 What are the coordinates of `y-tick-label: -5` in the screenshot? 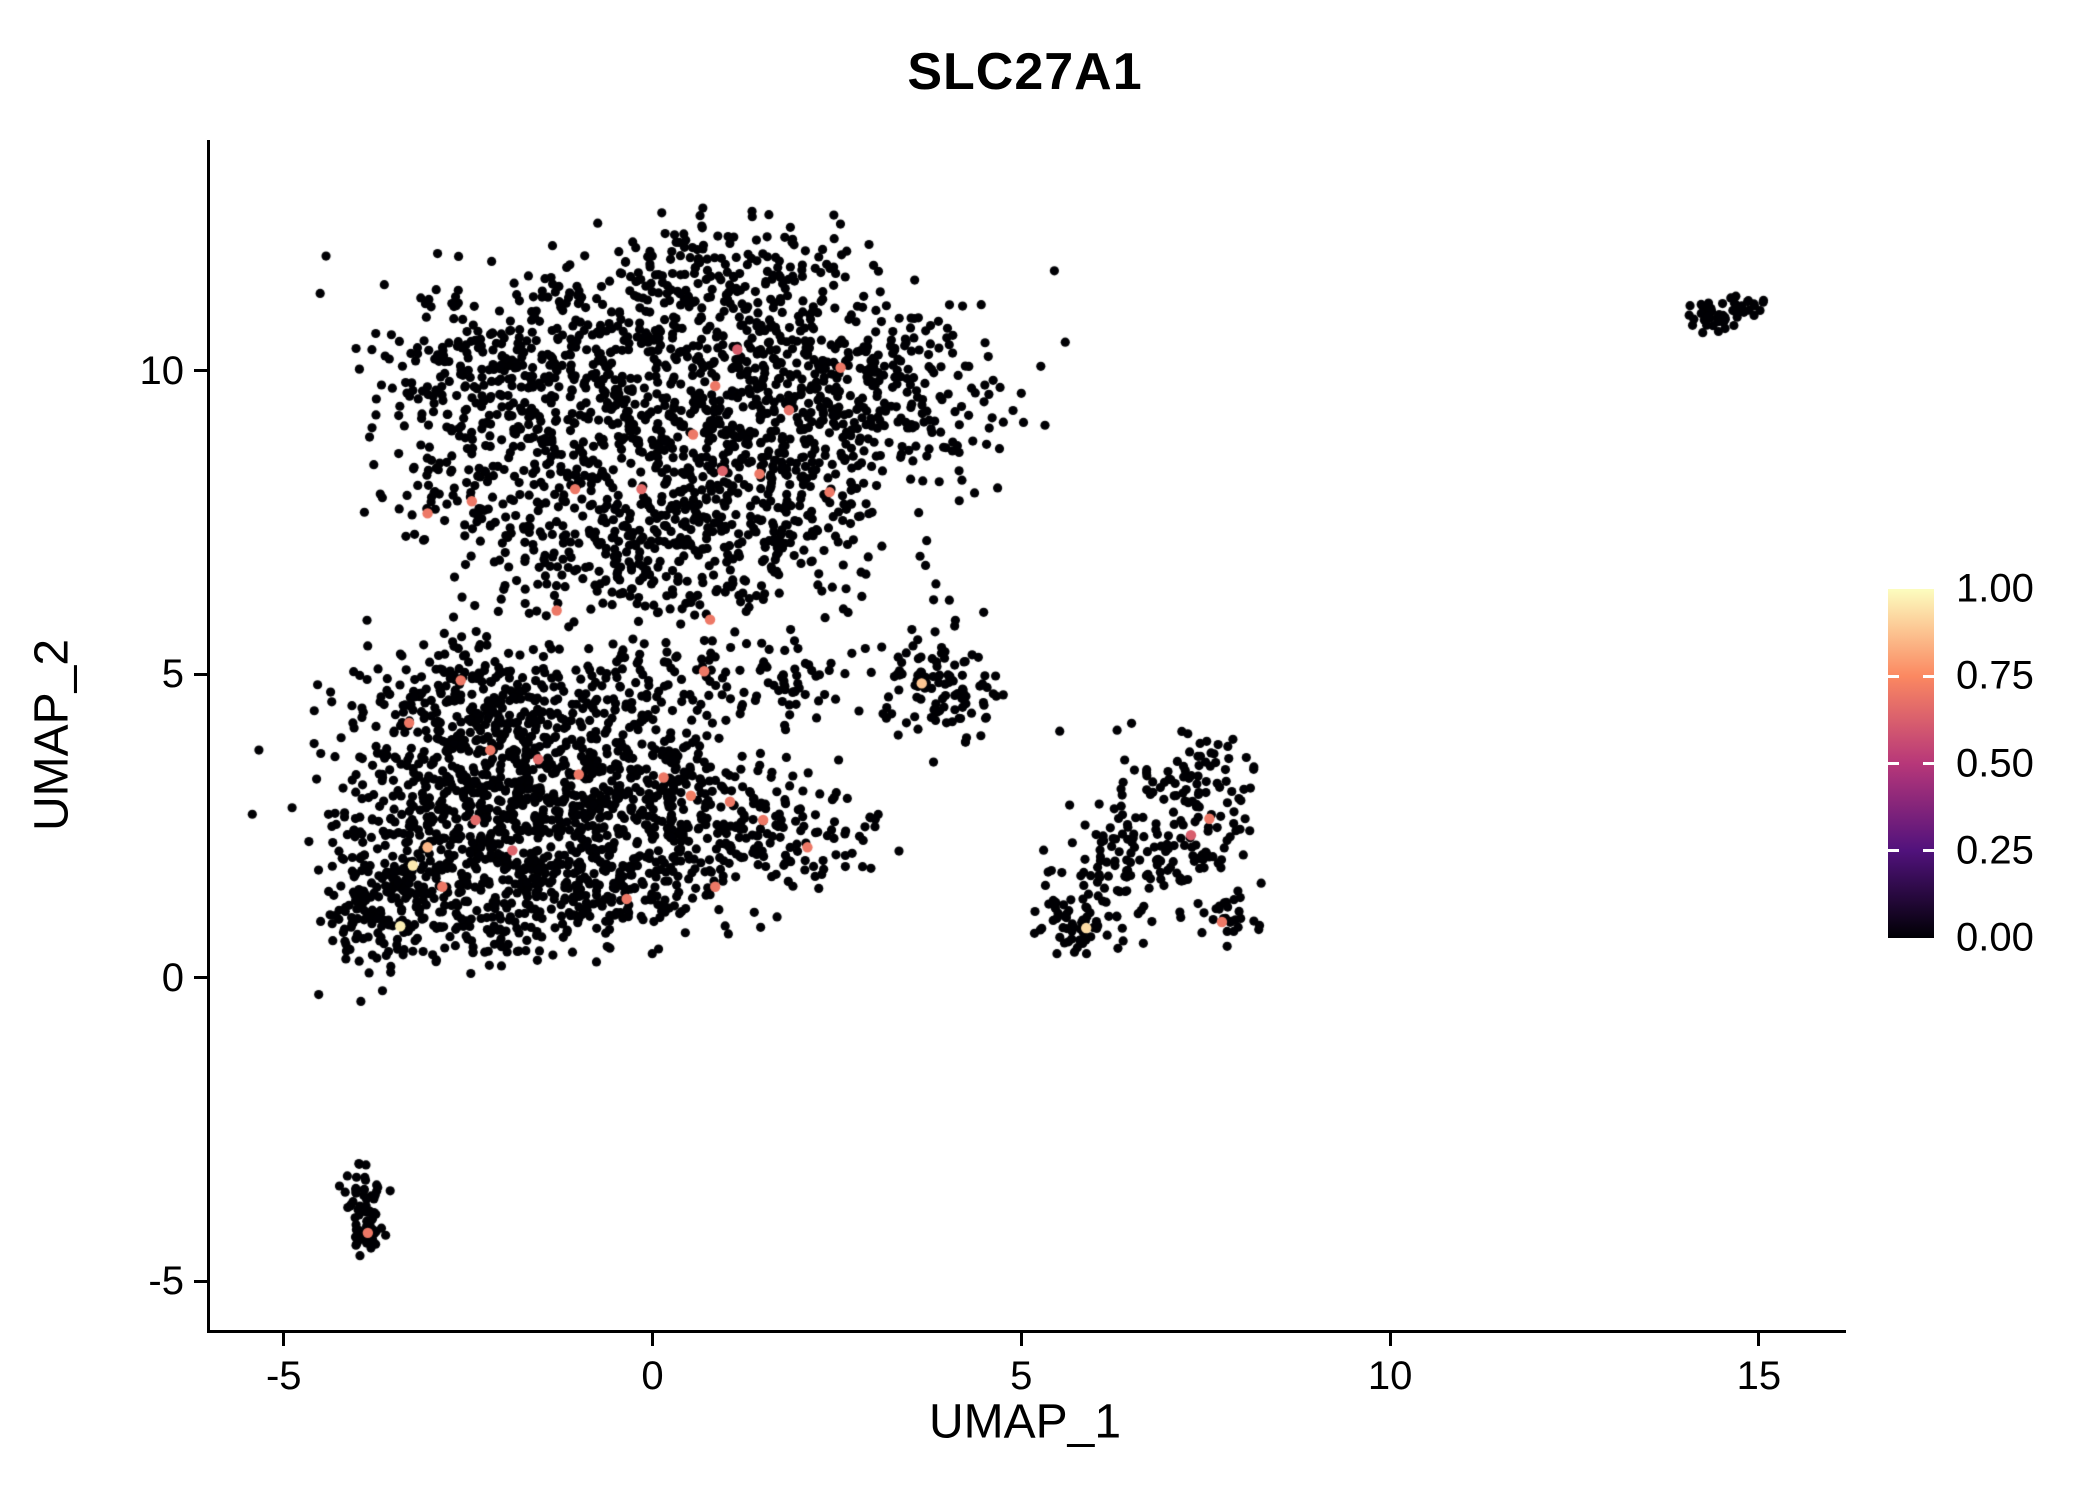 It's located at (166, 1281).